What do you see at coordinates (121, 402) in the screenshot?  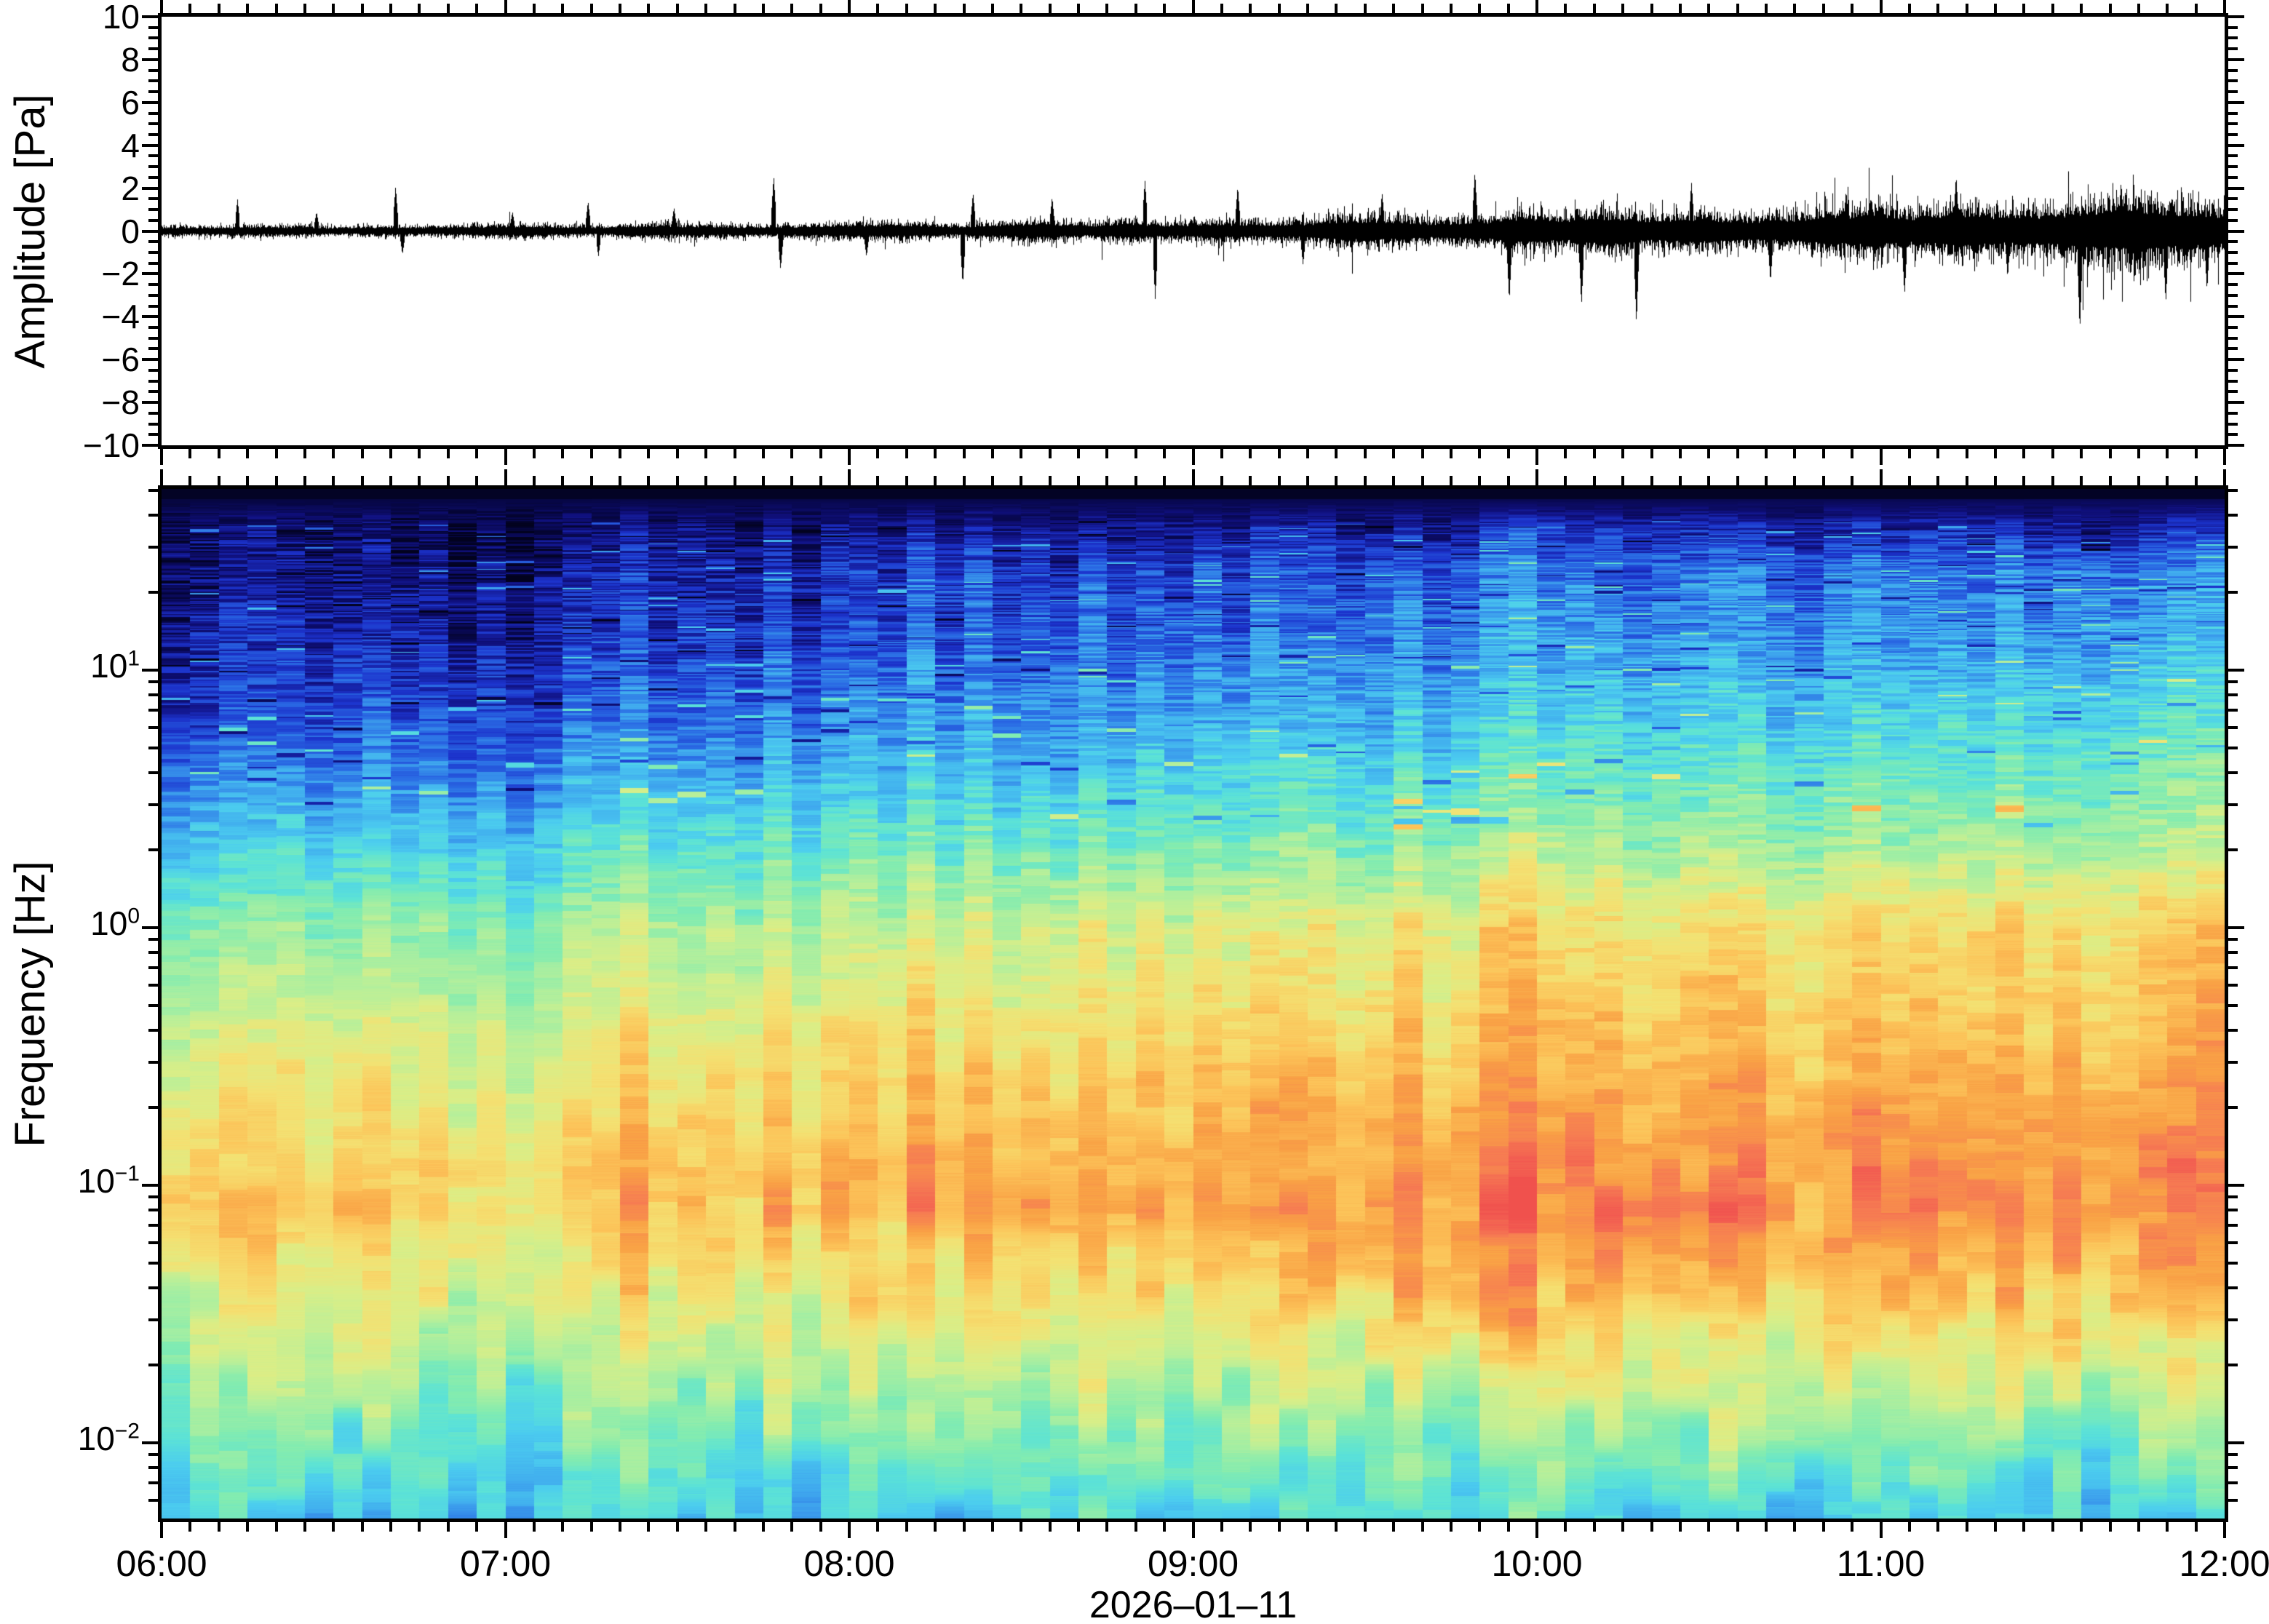 I see `amplitude-tick-label: −8` at bounding box center [121, 402].